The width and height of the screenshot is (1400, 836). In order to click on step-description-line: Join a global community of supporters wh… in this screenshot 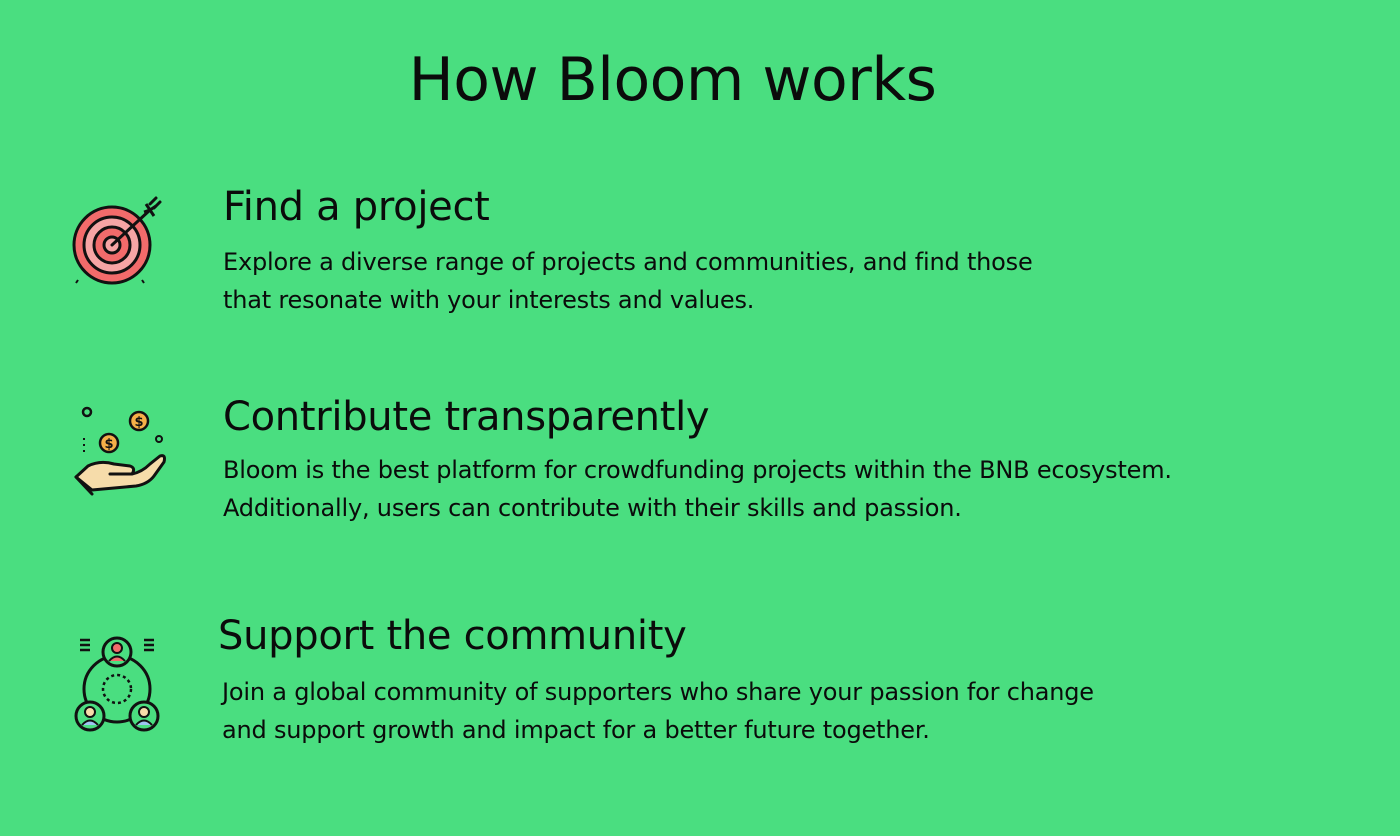, I will do `click(658, 692)`.